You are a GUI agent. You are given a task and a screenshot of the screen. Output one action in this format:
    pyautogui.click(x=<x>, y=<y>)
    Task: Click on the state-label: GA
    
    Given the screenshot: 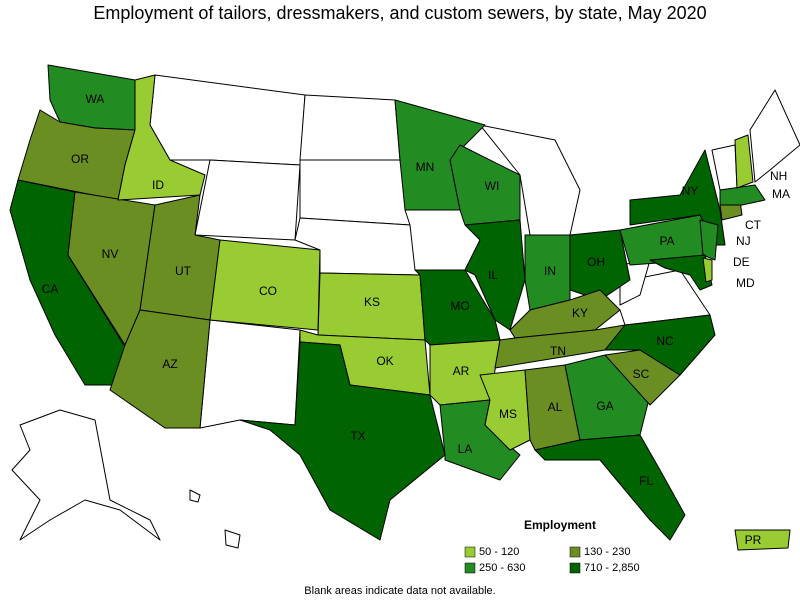 What is the action you would take?
    pyautogui.click(x=604, y=406)
    